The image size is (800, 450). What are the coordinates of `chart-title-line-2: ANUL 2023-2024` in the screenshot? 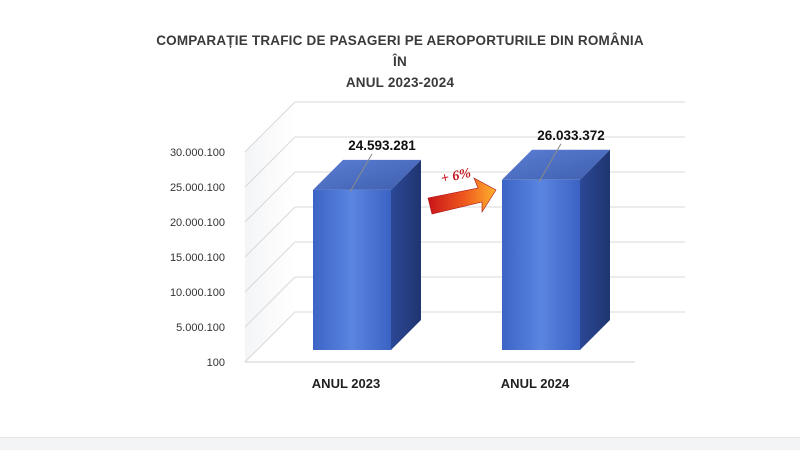 It's located at (400, 82).